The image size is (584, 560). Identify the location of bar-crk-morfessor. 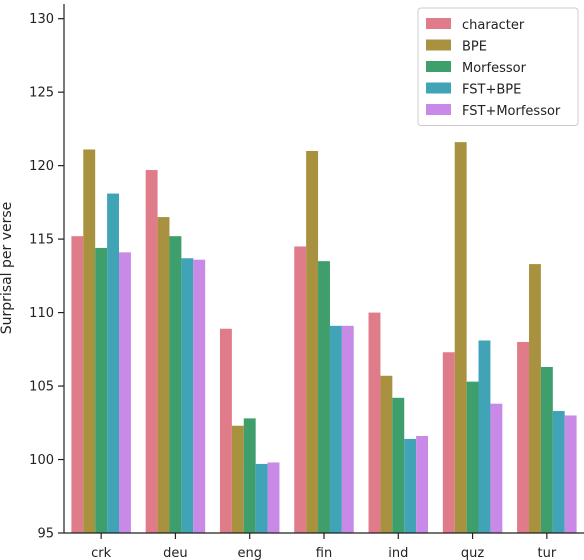
(101, 390).